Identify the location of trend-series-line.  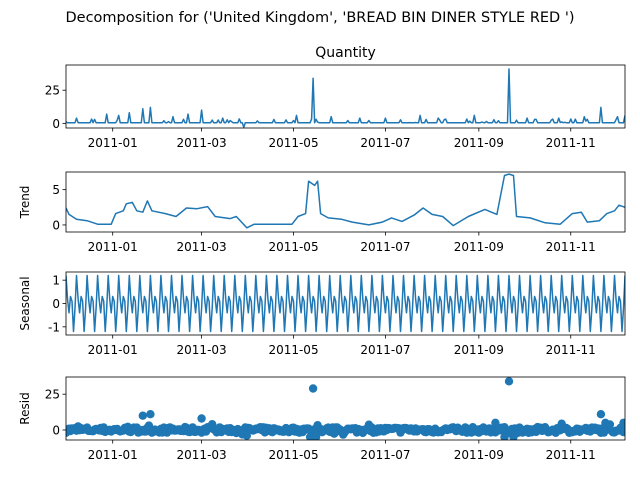
(345, 201).